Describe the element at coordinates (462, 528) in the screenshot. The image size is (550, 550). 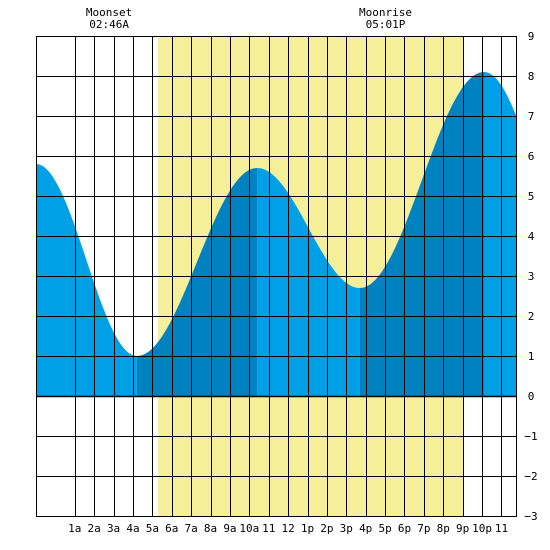
I see `x-tick-label: 9p` at that location.